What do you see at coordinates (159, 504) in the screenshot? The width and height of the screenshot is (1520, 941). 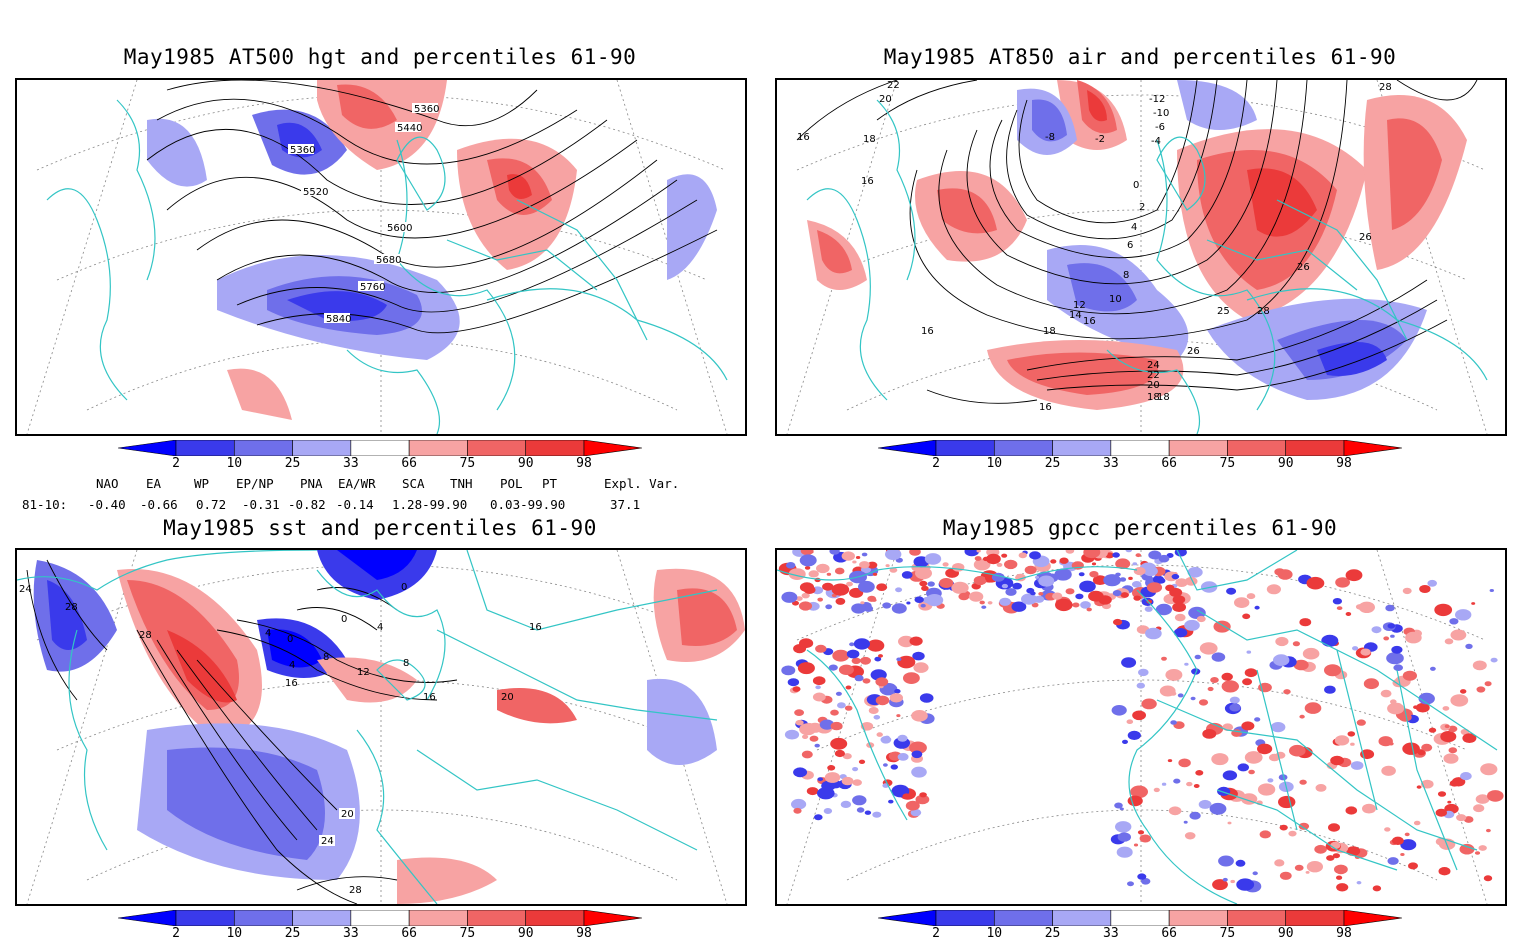 I see `index-value: -0.66` at bounding box center [159, 504].